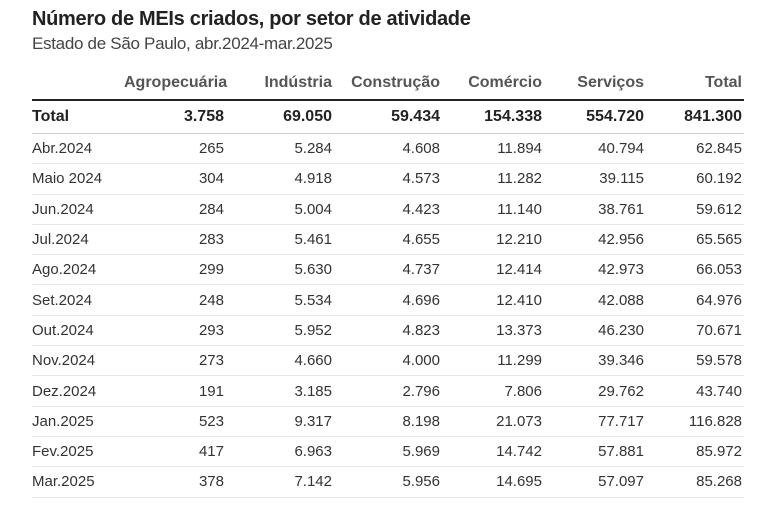 The height and width of the screenshot is (526, 772). Describe the element at coordinates (280, 361) in the screenshot. I see `table-cell: 4.660` at that location.